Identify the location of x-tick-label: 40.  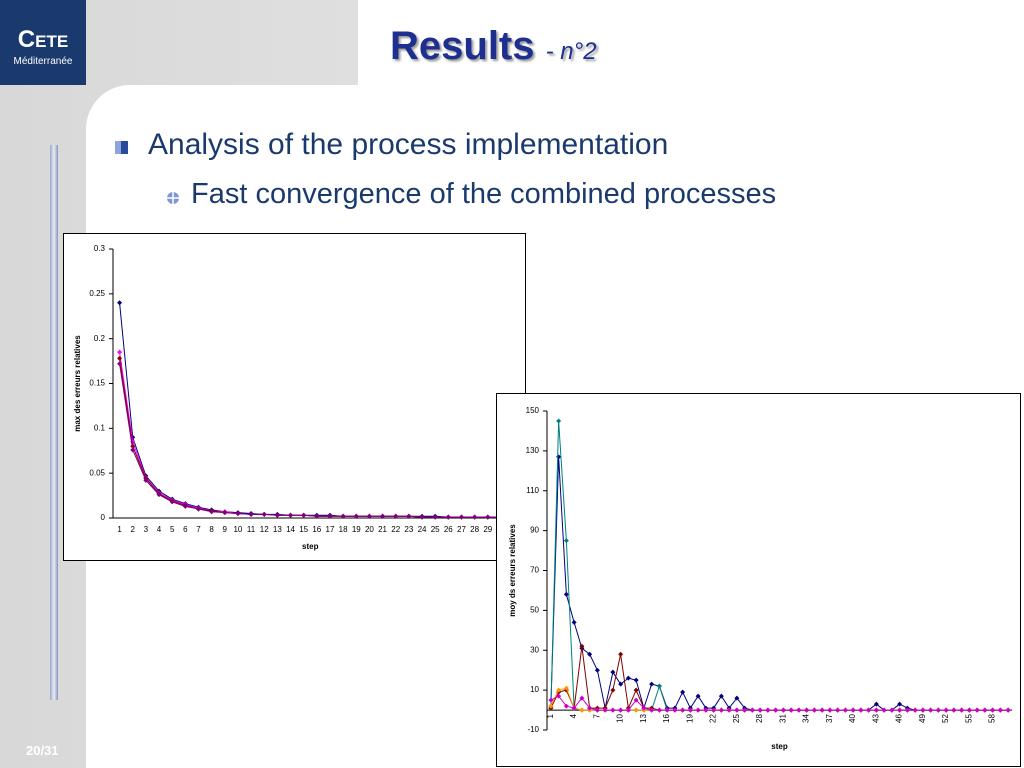
(852, 718).